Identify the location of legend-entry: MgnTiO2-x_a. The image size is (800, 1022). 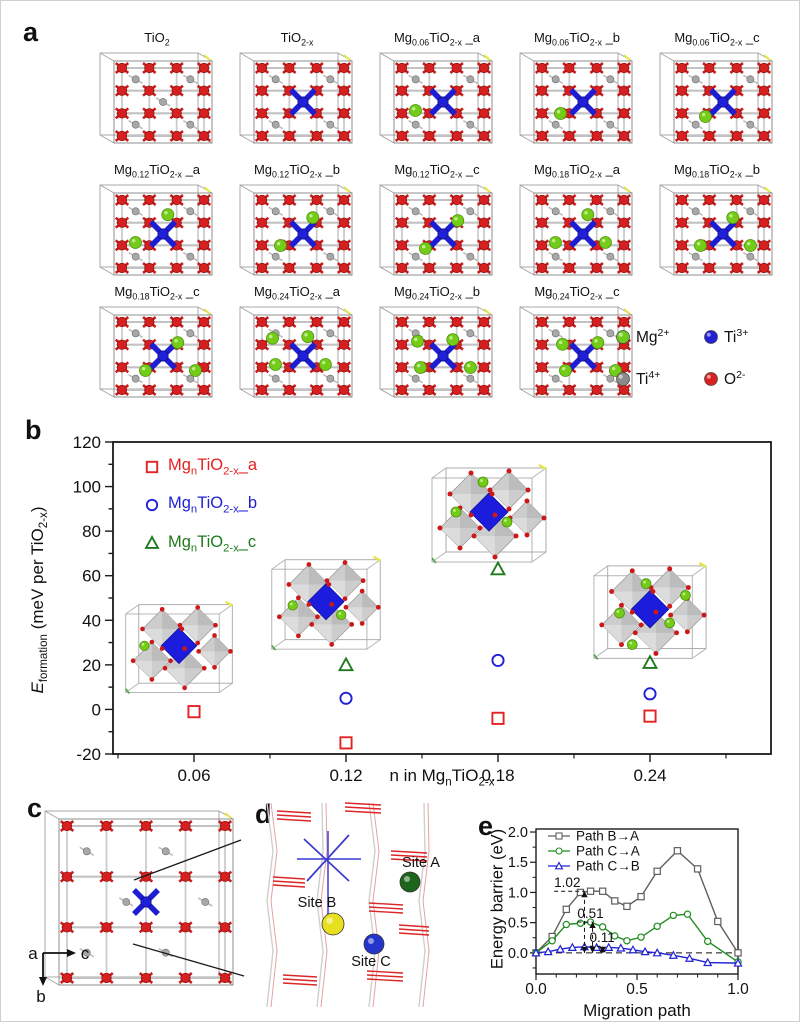
(200, 466).